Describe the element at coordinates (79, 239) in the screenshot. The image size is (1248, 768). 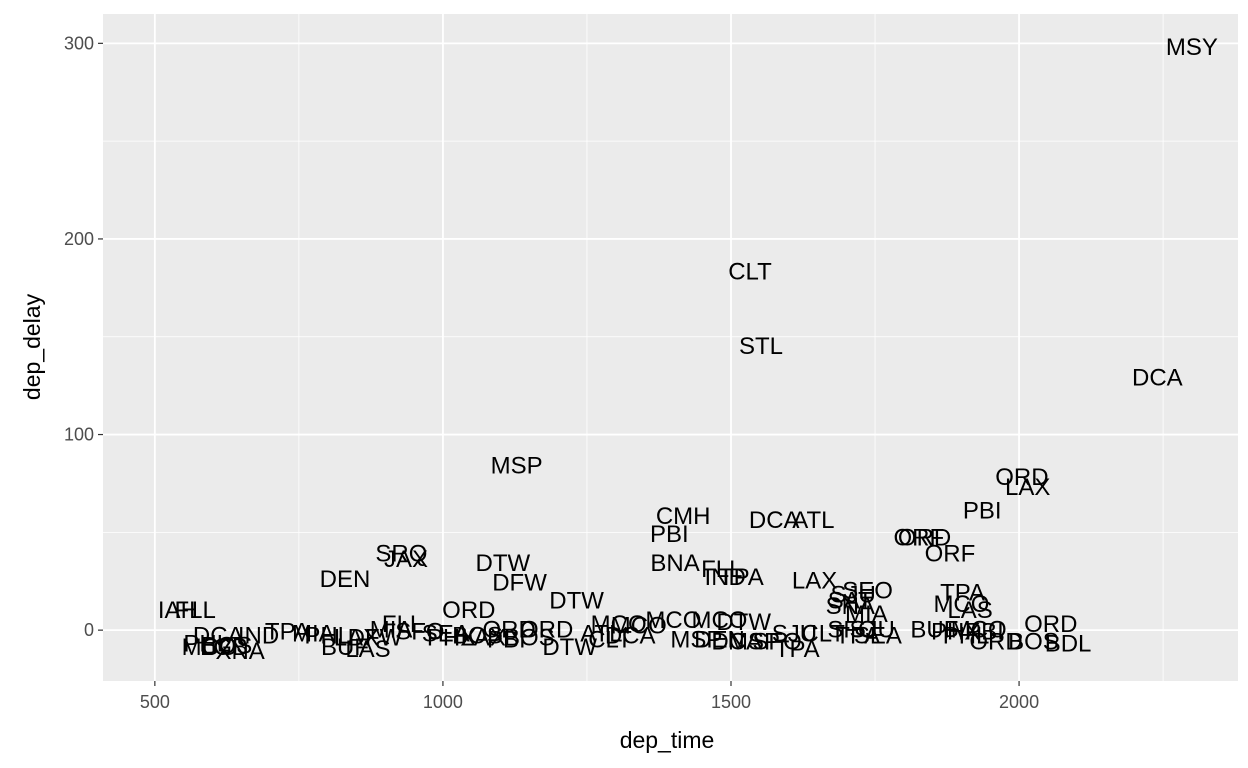
I see `y-tick-label: 200` at that location.